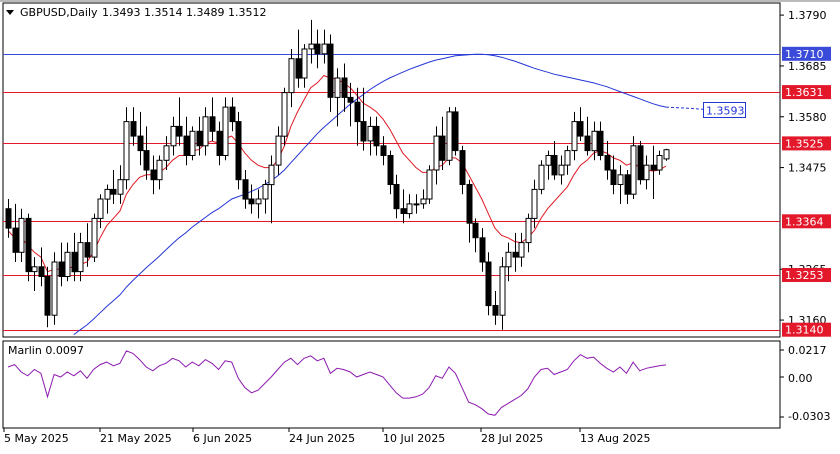 This screenshot has height=454, width=840. What do you see at coordinates (322, 438) in the screenshot?
I see `date-tick-label: 24 Jun 2025` at bounding box center [322, 438].